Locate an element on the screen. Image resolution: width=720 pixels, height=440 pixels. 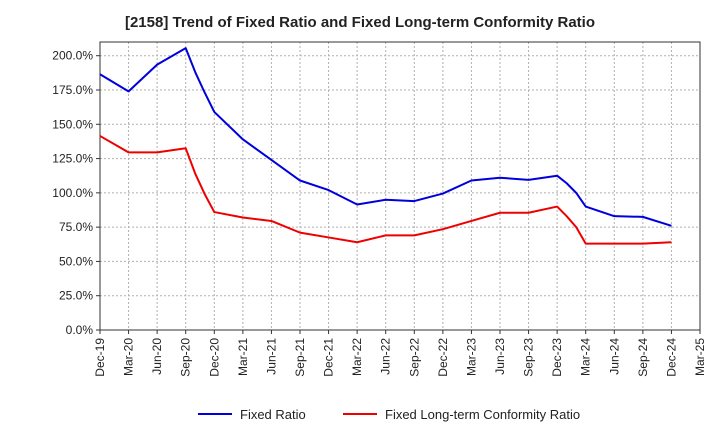
x-tick-label: Mar-21 is located at coordinates (243, 357).